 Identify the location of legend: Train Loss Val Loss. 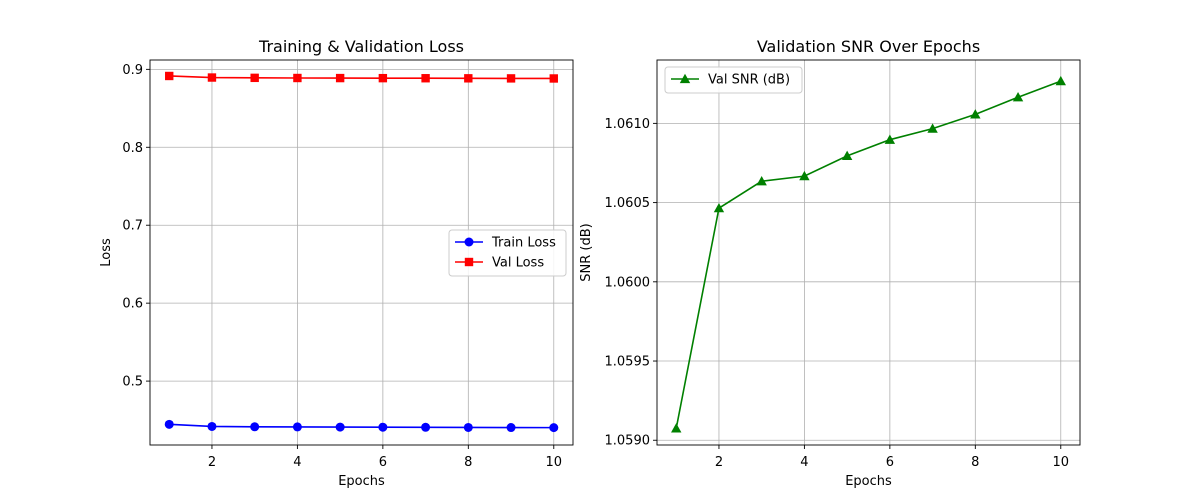
(507, 253).